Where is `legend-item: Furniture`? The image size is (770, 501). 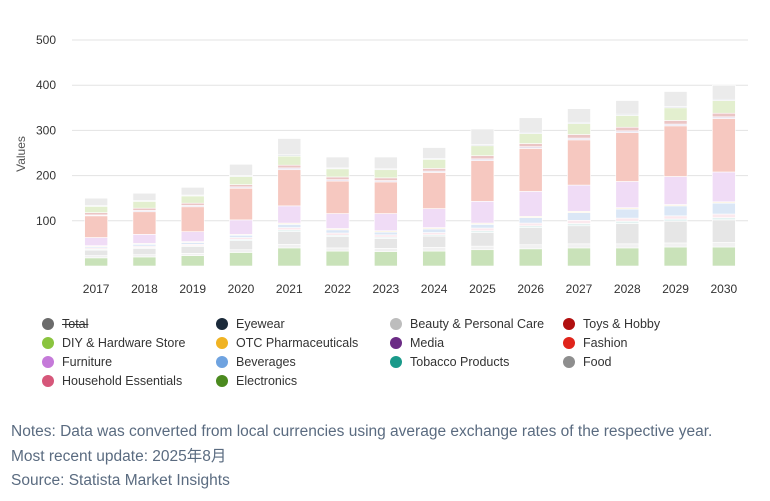 legend-item: Furniture is located at coordinates (77, 362).